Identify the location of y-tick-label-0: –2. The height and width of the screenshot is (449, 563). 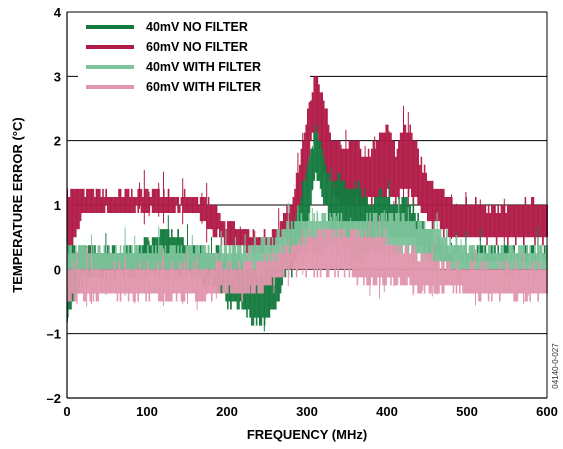
(54, 398).